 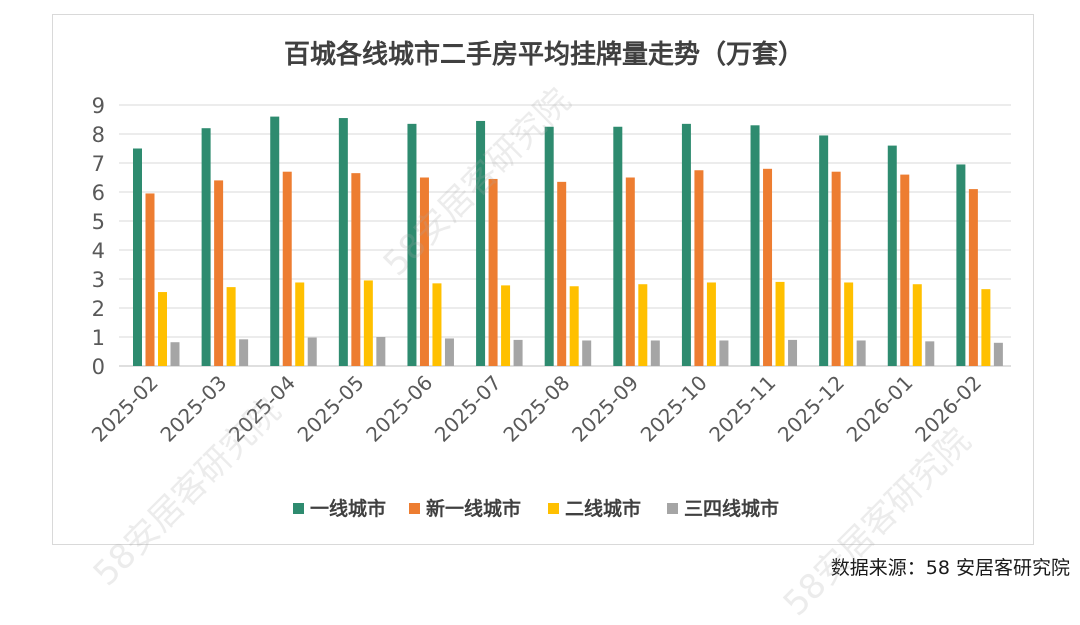 What do you see at coordinates (193, 409) in the screenshot?
I see `x-tick-label: 2025-03` at bounding box center [193, 409].